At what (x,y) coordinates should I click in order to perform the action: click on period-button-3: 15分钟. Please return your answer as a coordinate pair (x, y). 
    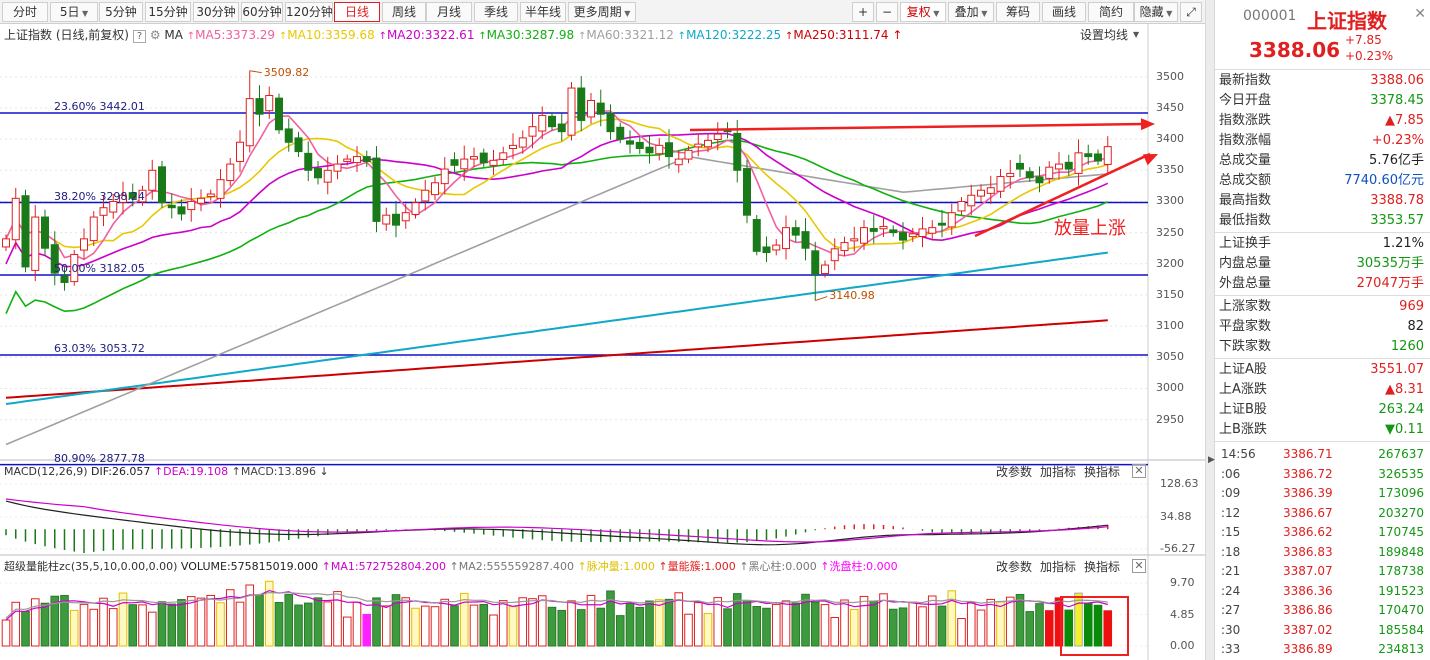
    Looking at the image, I should click on (168, 12).